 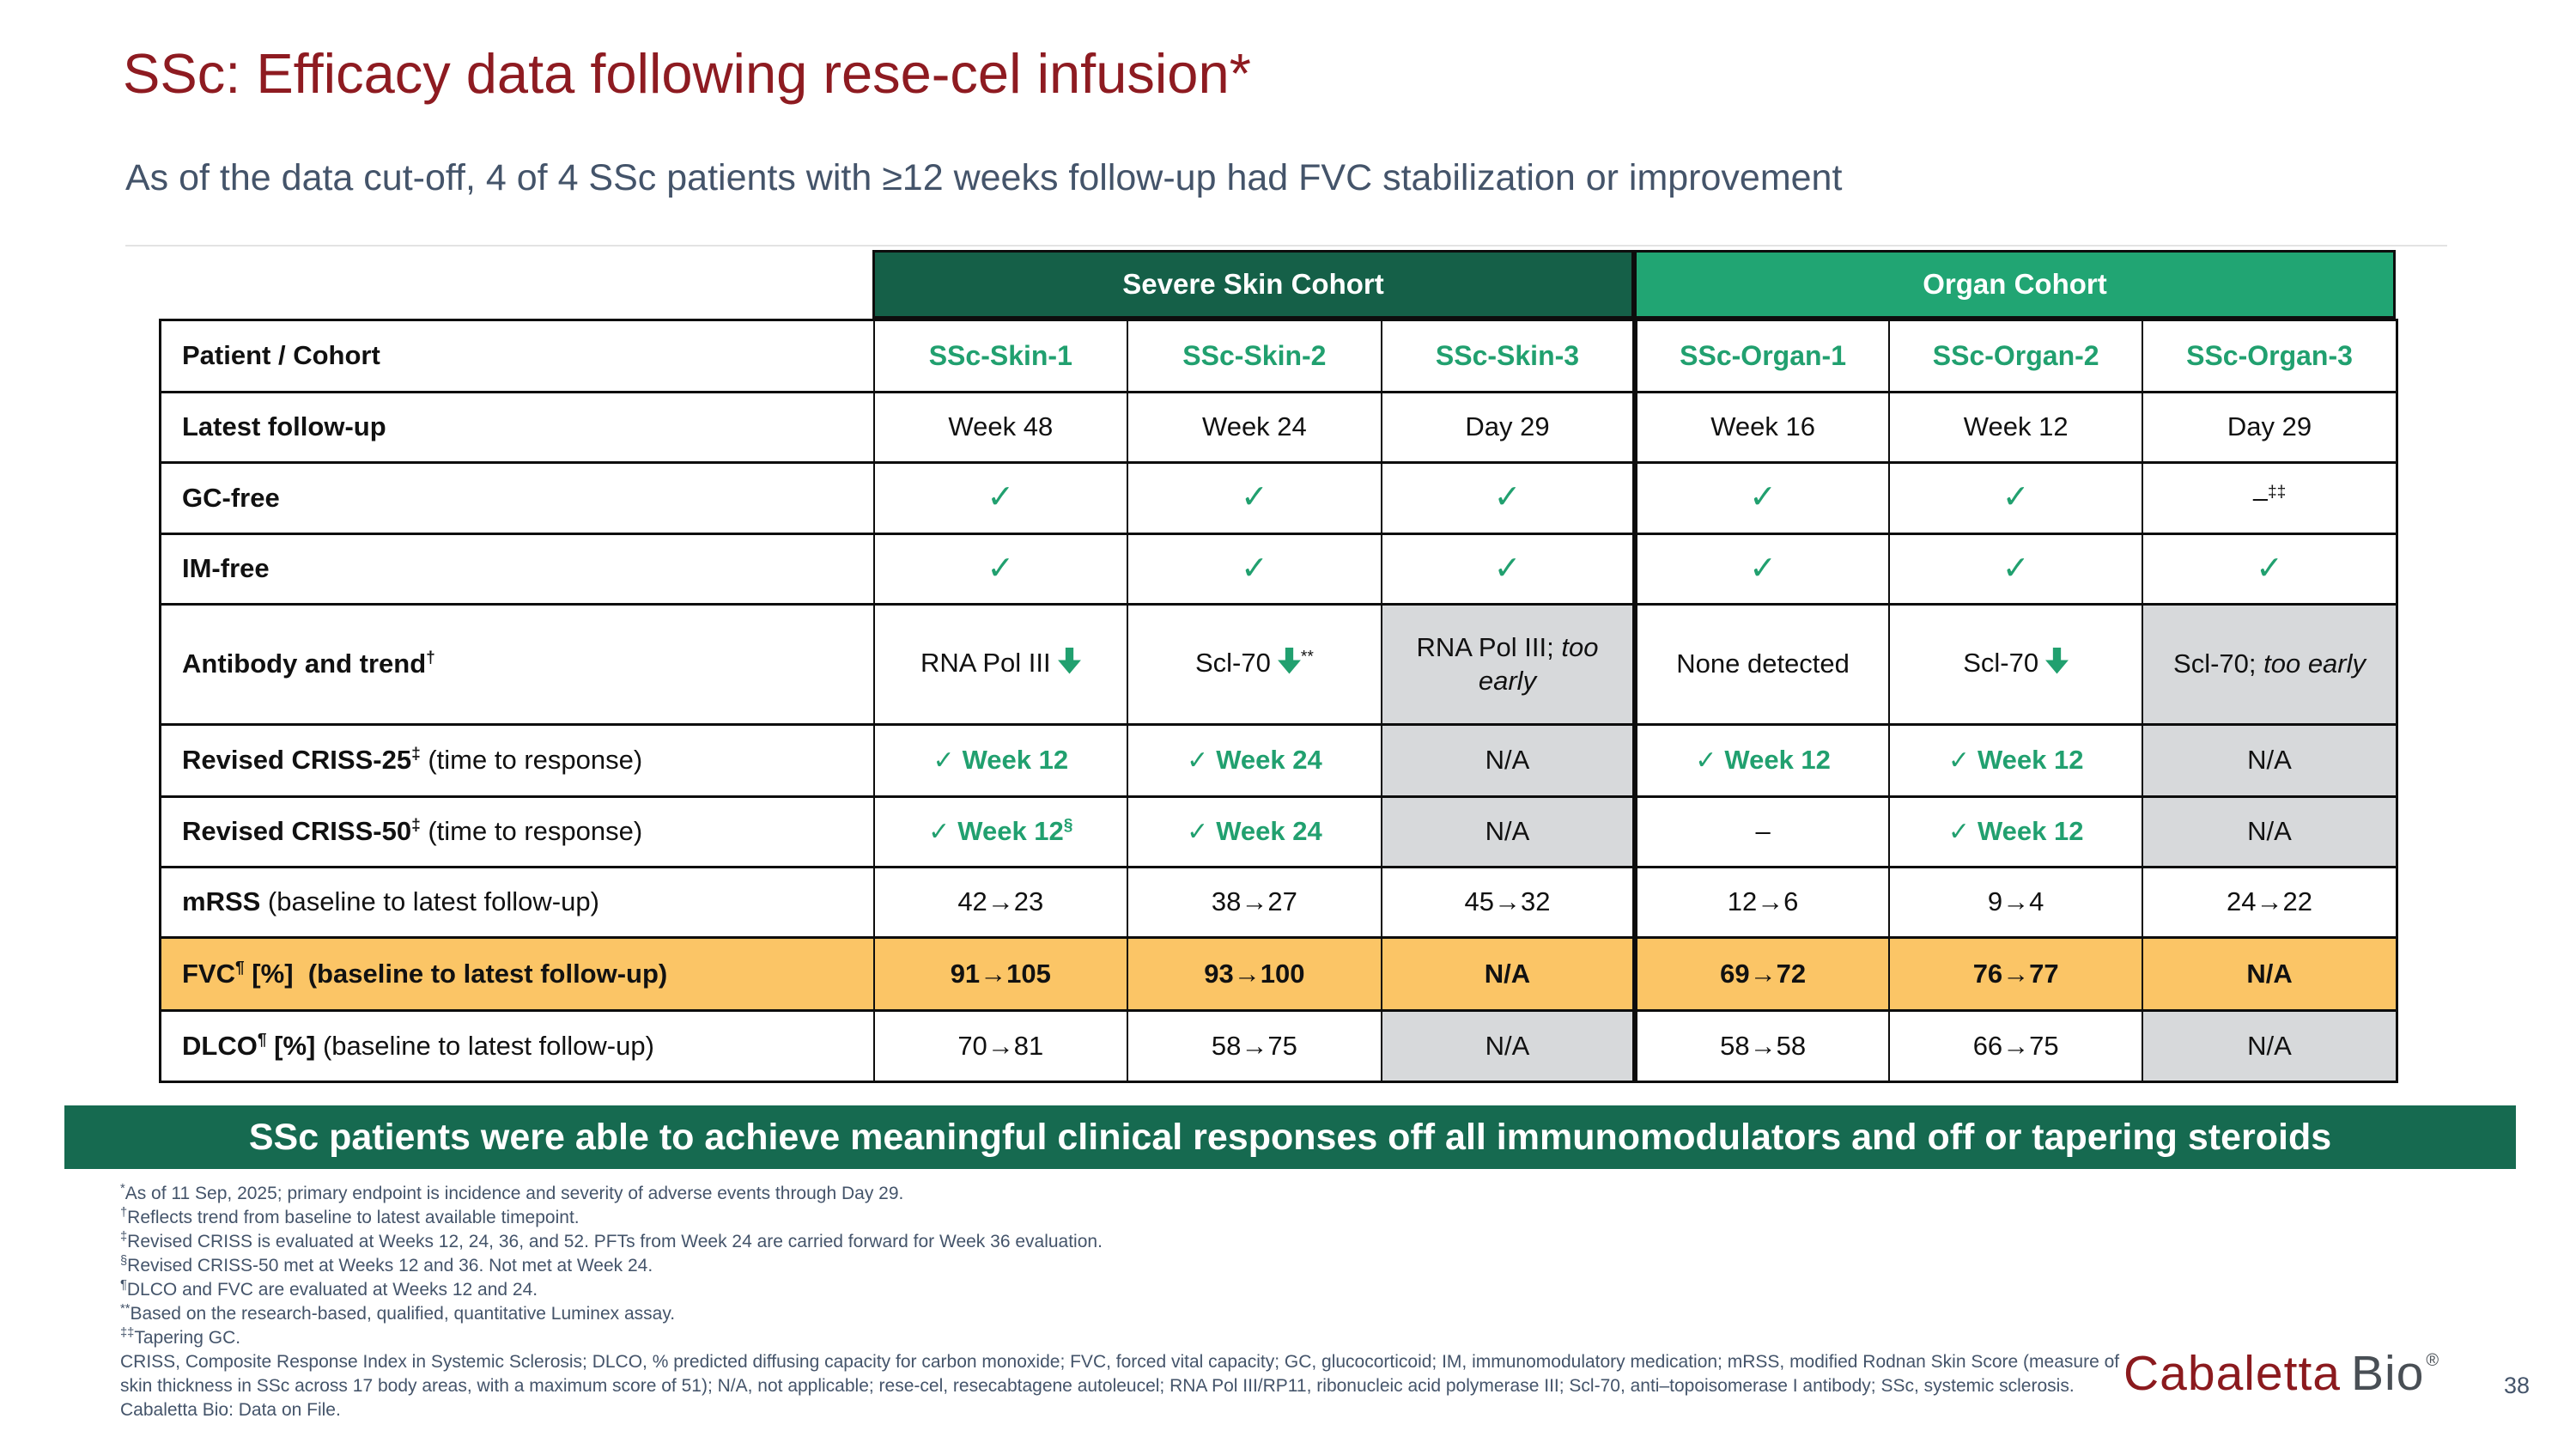 I want to click on data-cell: 66→75, so click(x=2016, y=1046).